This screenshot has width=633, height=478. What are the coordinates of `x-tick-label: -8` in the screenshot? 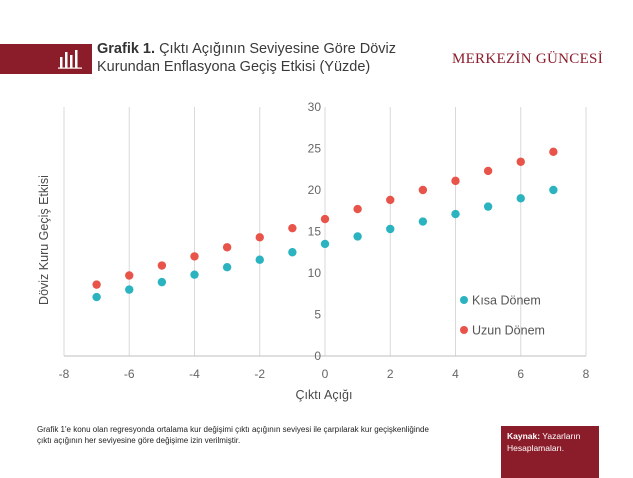 It's located at (64, 374).